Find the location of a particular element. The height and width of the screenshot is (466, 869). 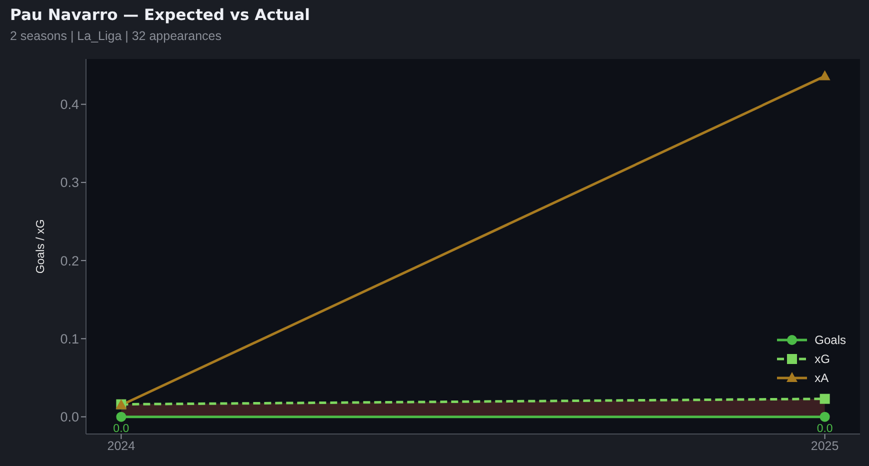

x-tick-label: 2024 is located at coordinates (121, 445).